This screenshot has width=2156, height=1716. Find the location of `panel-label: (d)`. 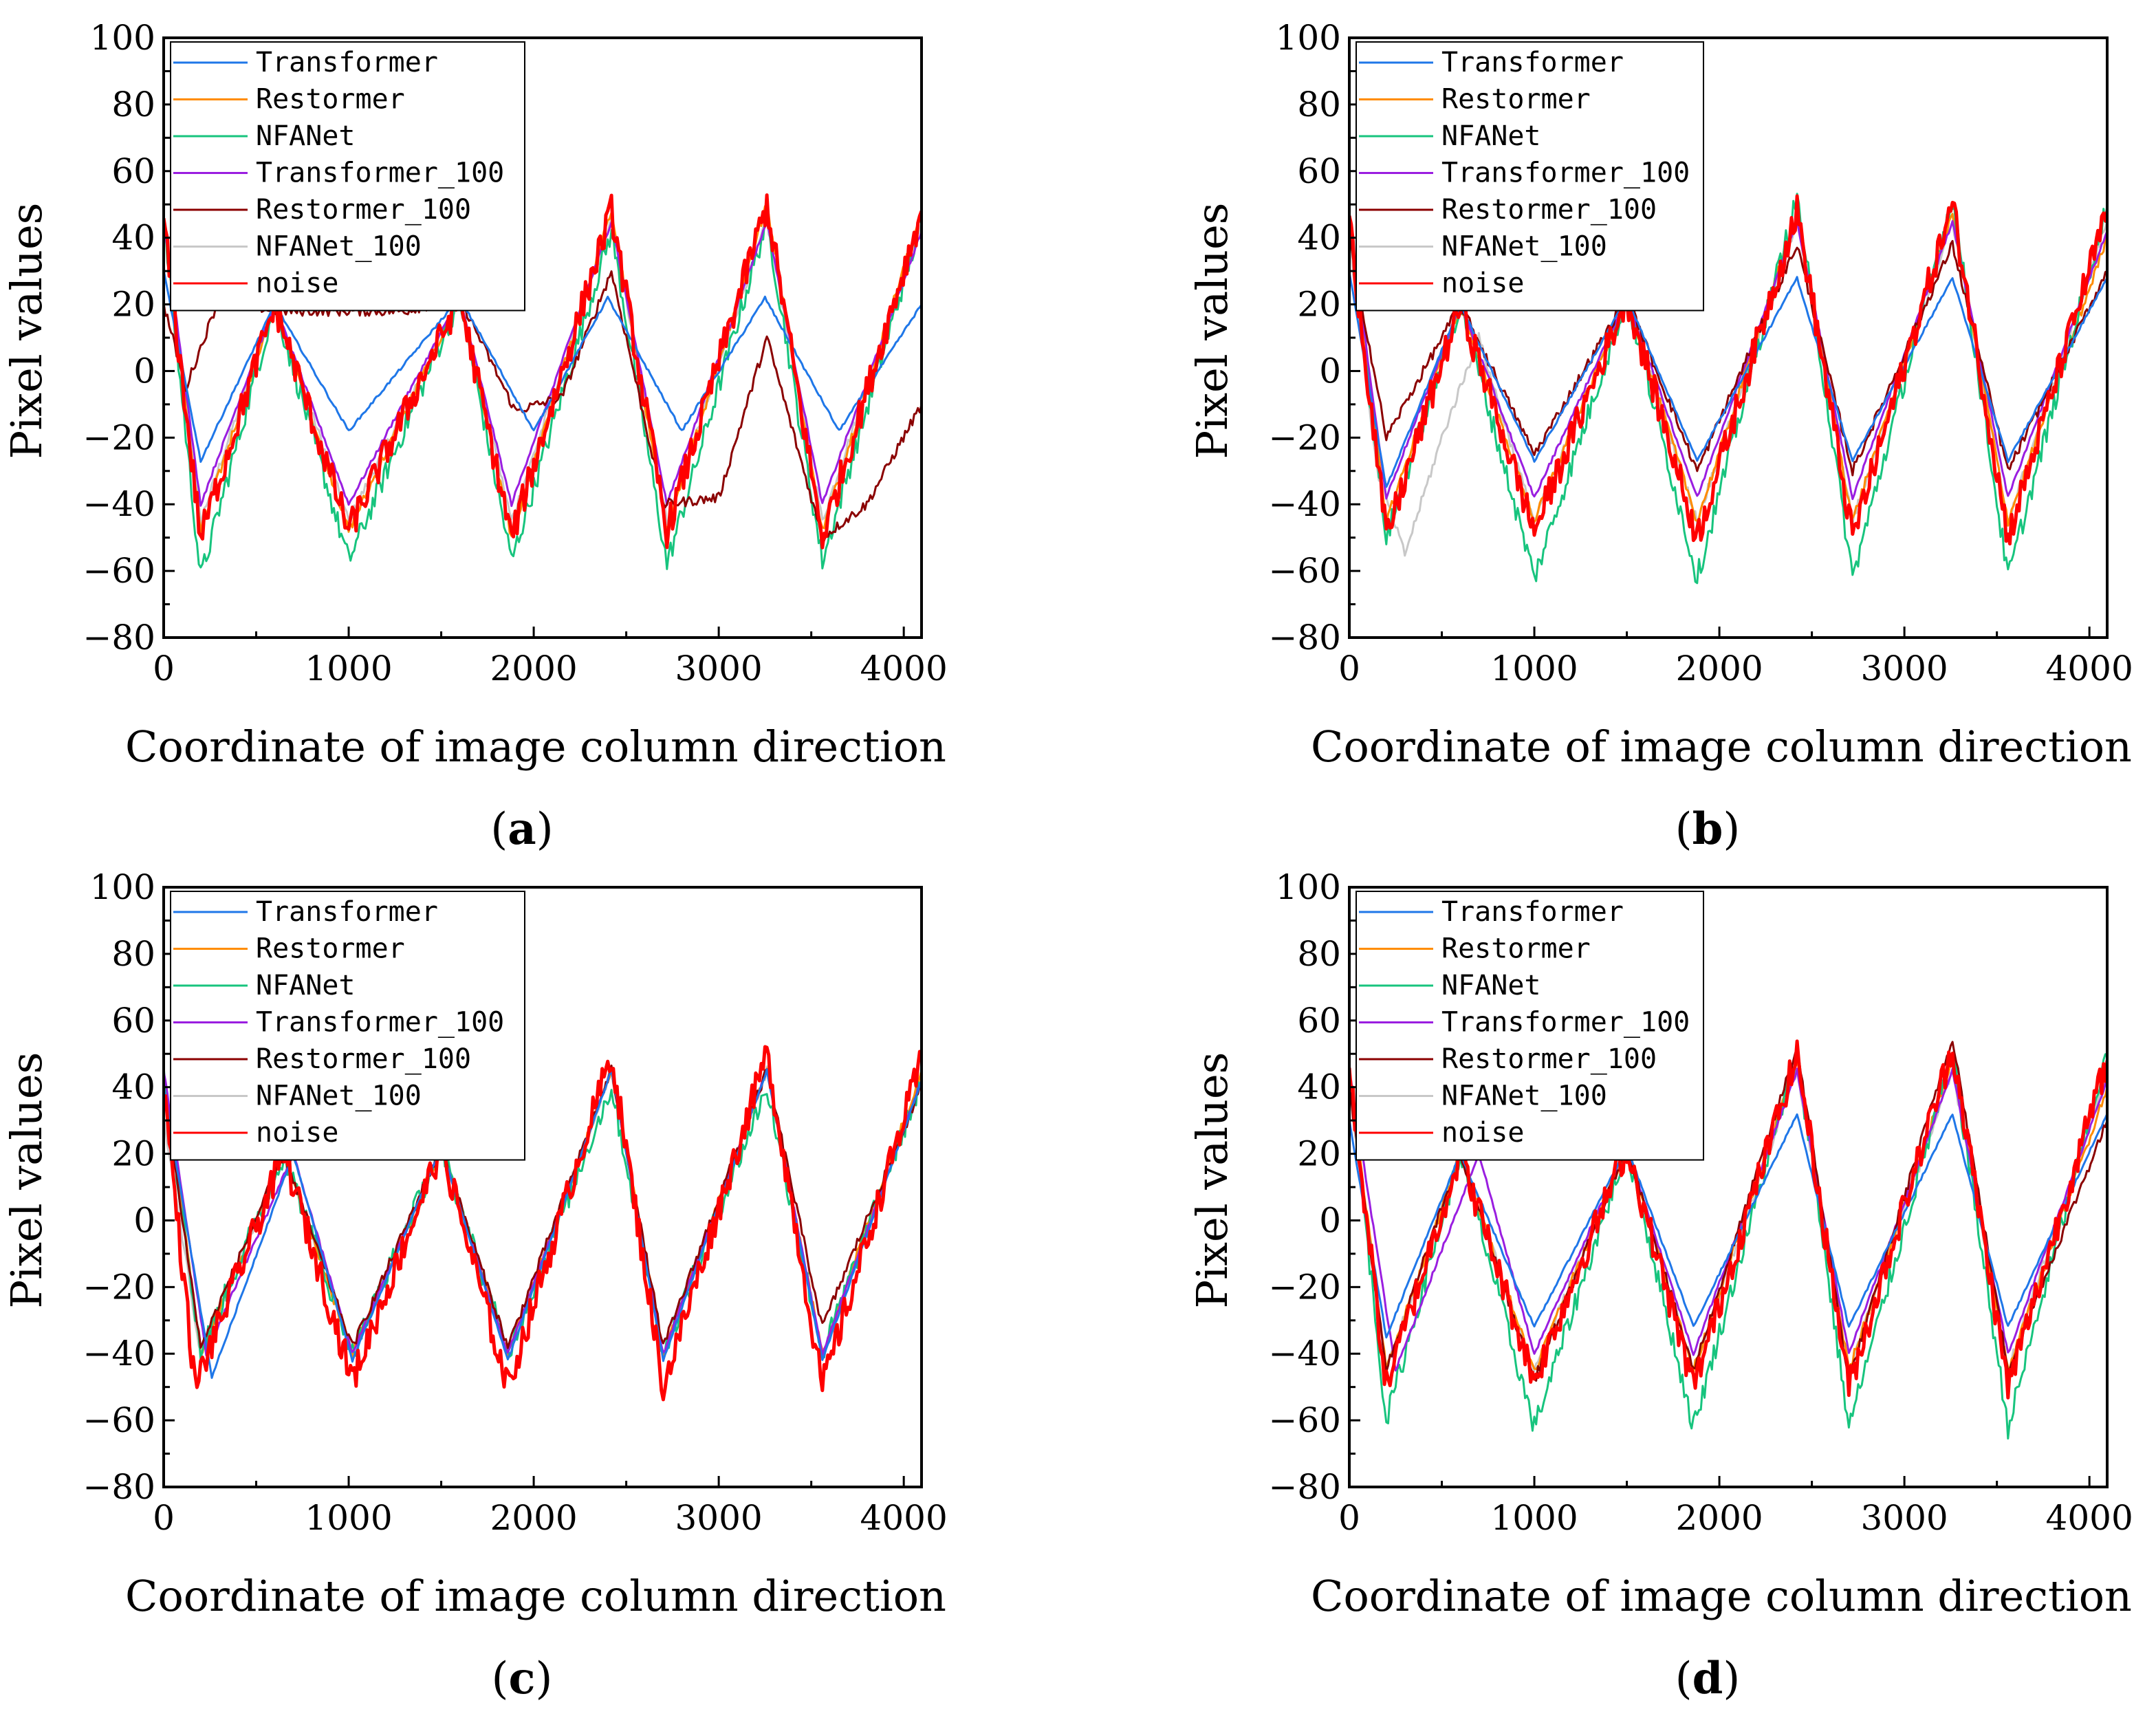

panel-label: (d) is located at coordinates (1708, 1679).